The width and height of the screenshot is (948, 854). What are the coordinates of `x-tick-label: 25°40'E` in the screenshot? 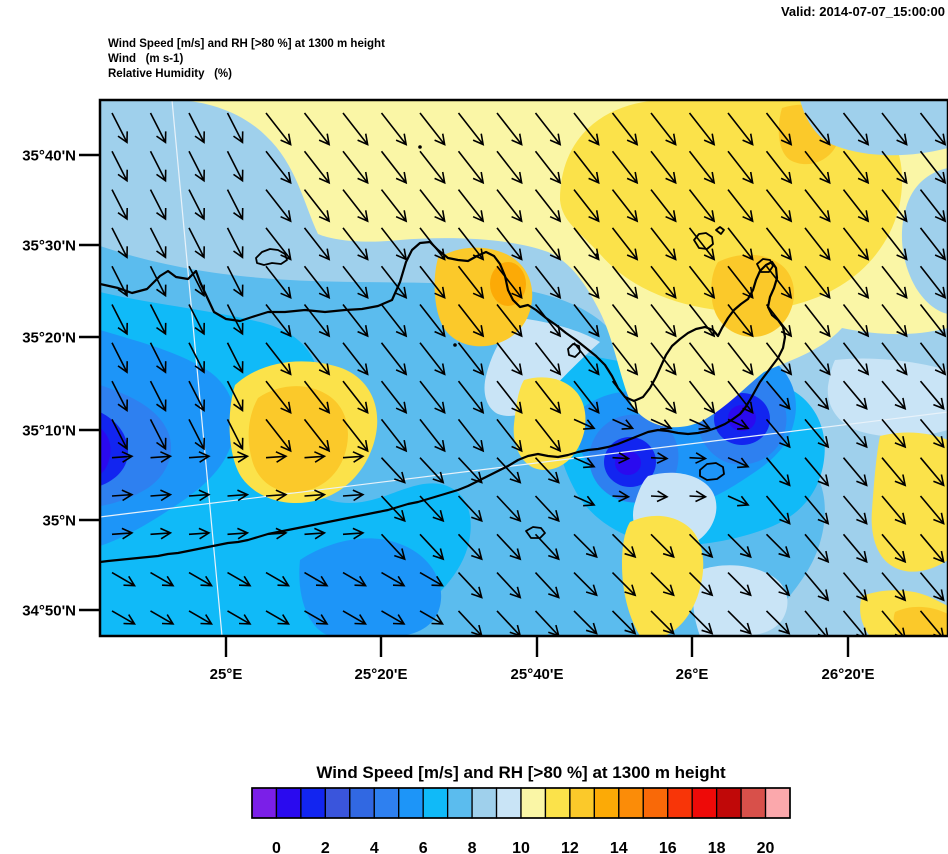 It's located at (537, 674).